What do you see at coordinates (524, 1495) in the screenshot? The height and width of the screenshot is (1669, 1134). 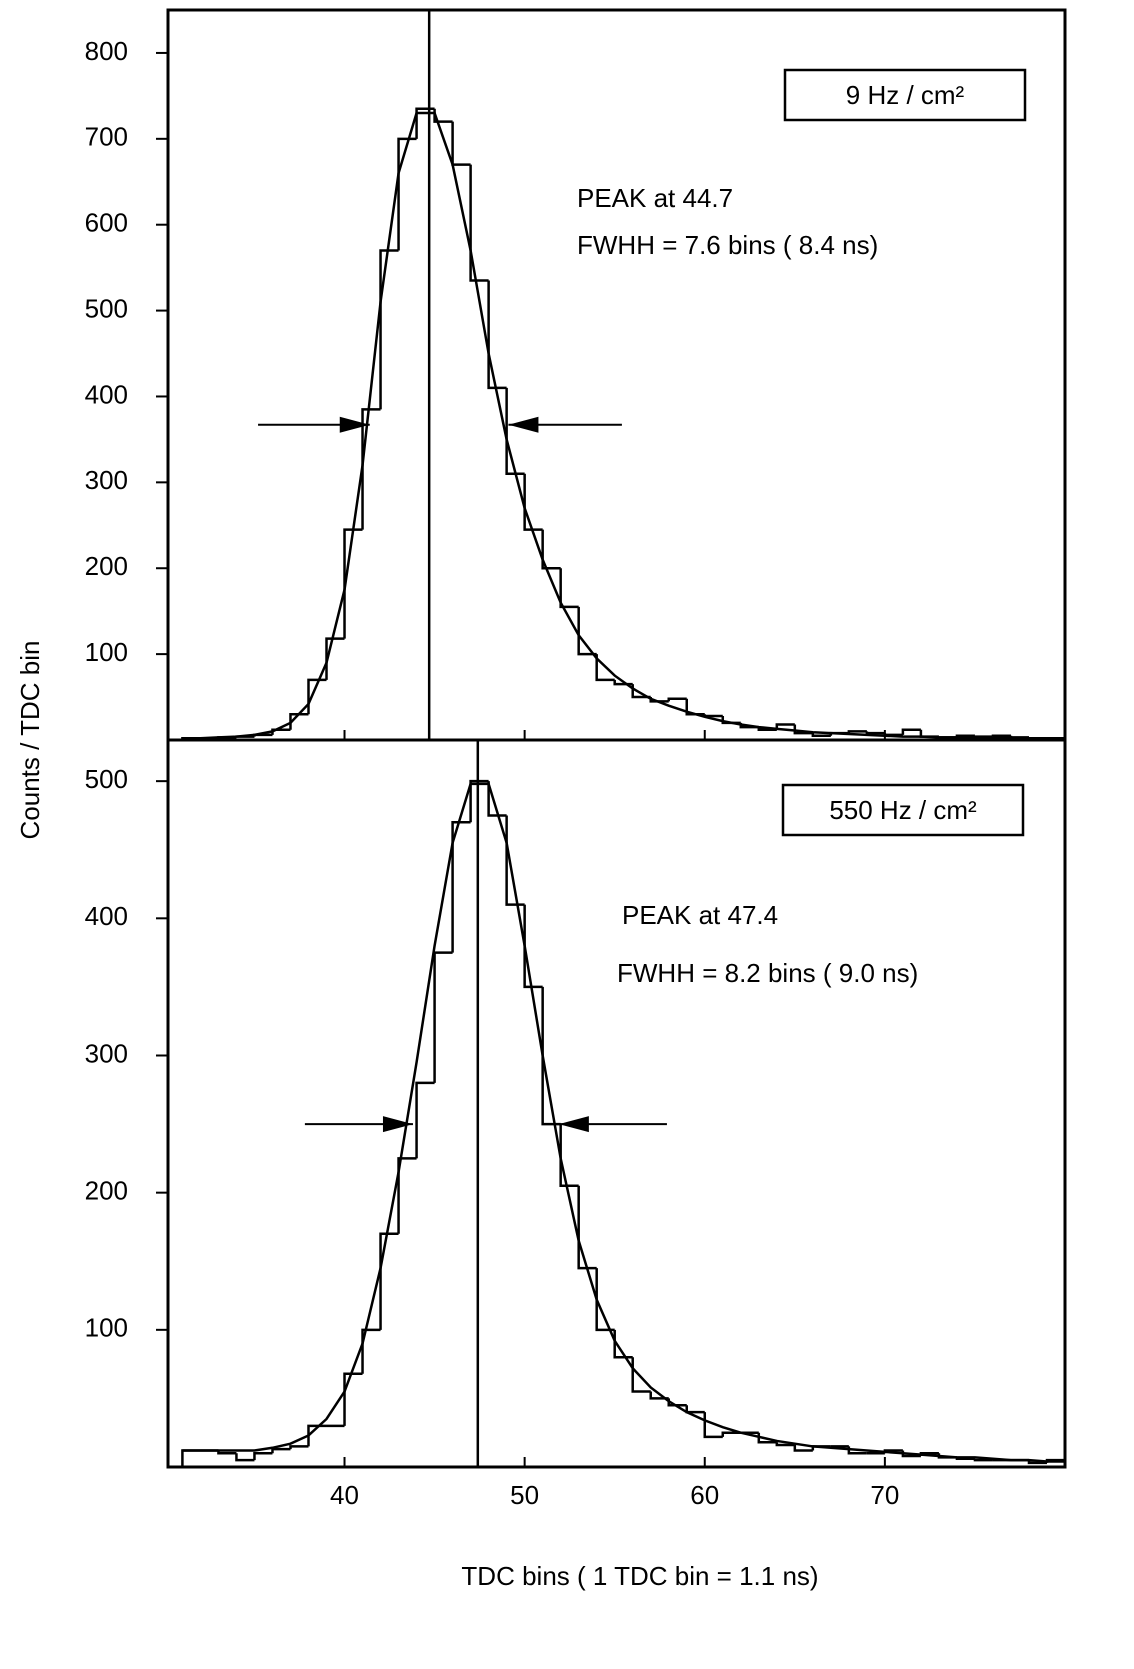 I see `x-tick-label: 50` at bounding box center [524, 1495].